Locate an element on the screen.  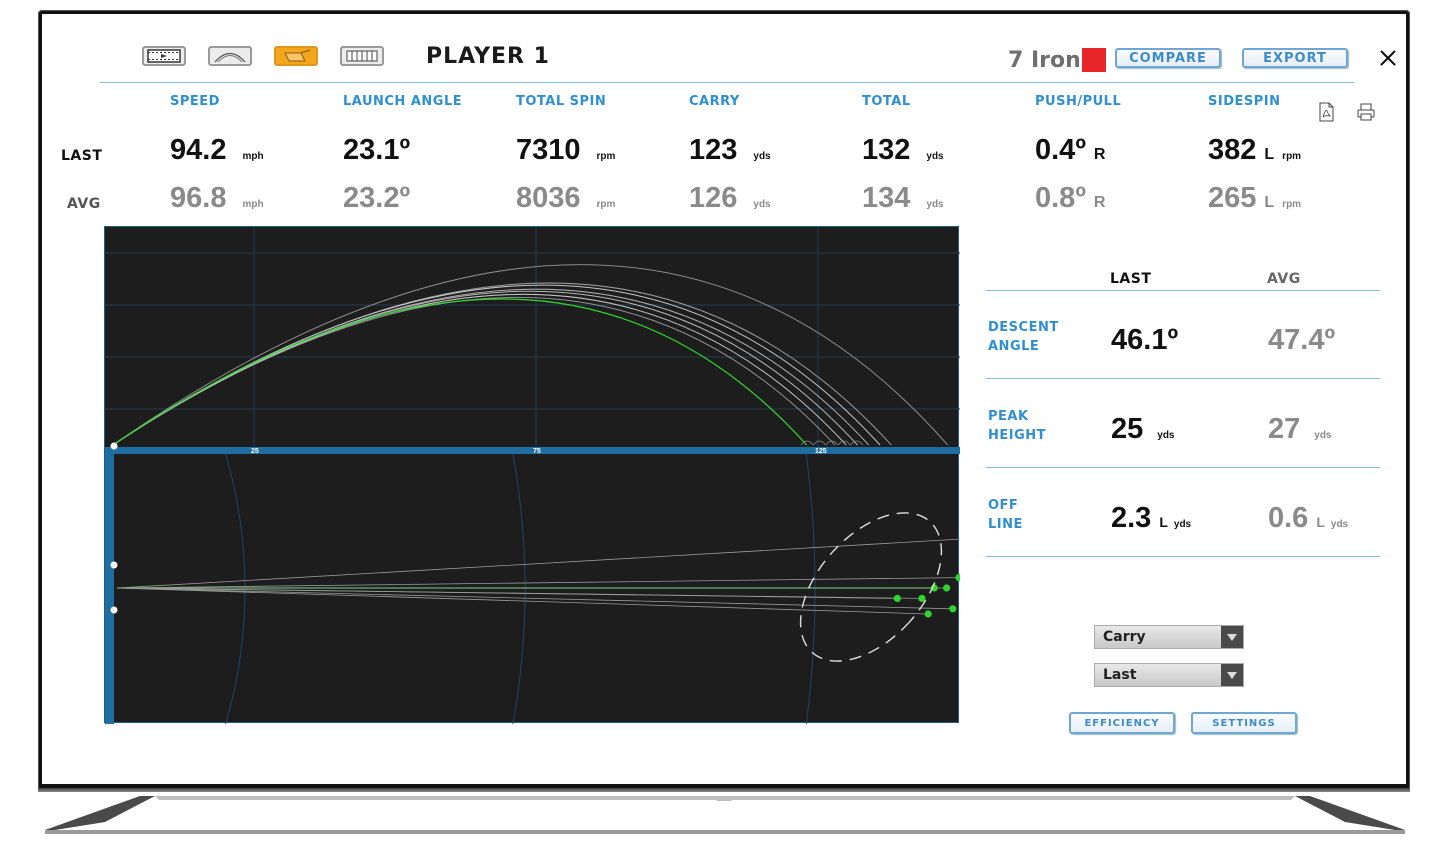
metric-header: SIDESPIN is located at coordinates (1244, 101).